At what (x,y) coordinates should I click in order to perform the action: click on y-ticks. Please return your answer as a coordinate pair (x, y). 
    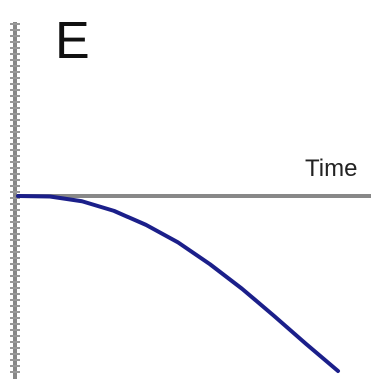
    Looking at the image, I should click on (15, 198).